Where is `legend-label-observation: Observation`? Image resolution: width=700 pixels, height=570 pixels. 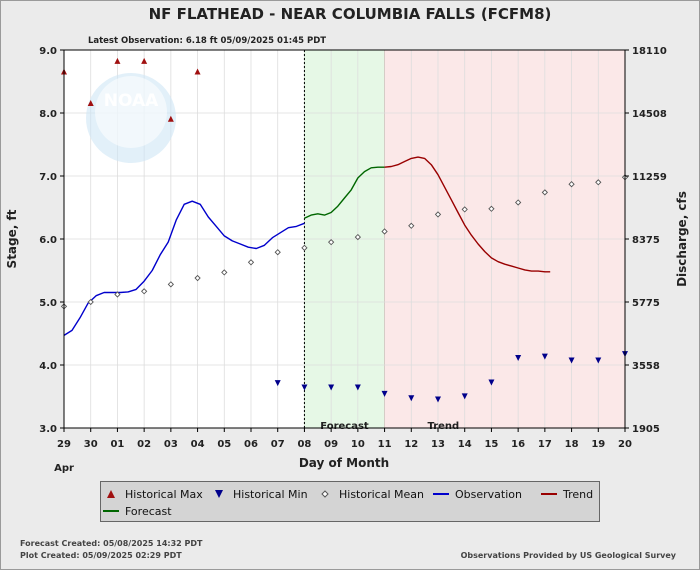 legend-label-observation: Observation is located at coordinates (488, 494).